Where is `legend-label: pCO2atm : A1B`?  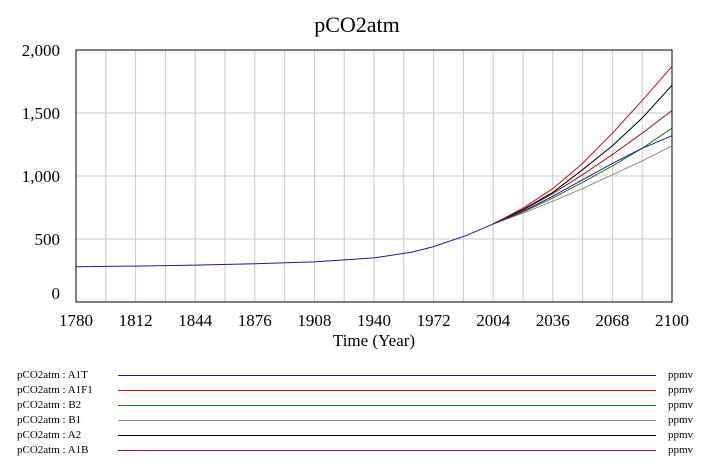 legend-label: pCO2atm : A1B is located at coordinates (53, 450).